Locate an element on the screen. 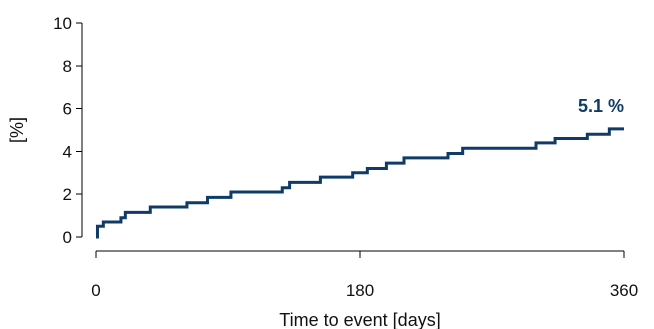 The width and height of the screenshot is (654, 329). x-tick-label: 360 is located at coordinates (624, 290).